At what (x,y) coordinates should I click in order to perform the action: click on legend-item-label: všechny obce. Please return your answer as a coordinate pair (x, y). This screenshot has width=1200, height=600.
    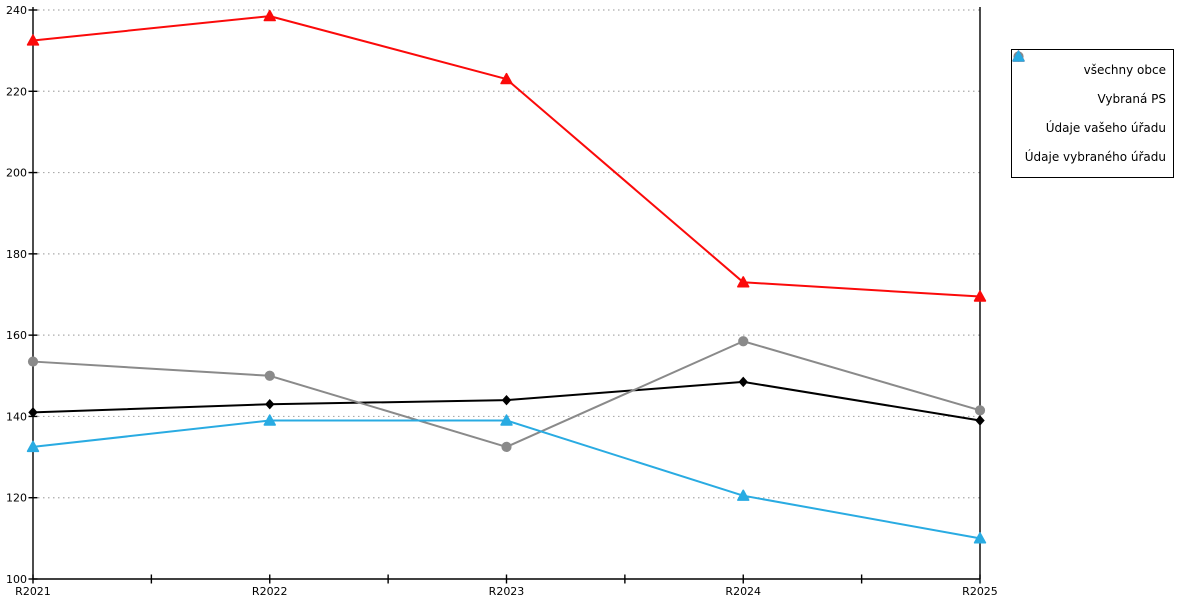
    Looking at the image, I should click on (1124, 70).